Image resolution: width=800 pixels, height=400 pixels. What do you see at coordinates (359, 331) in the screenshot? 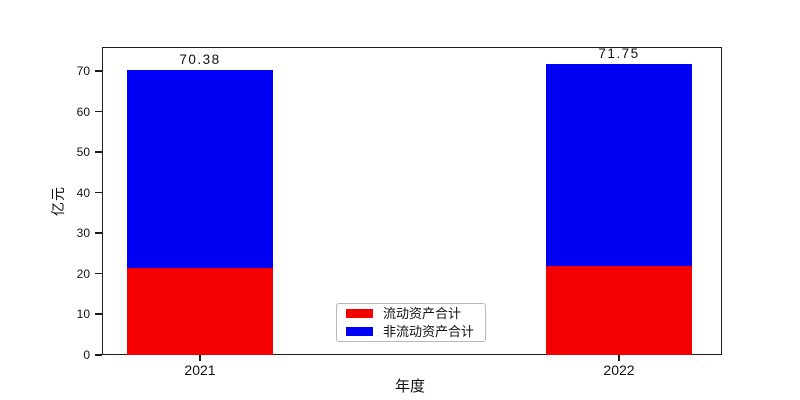
I see `legend-swatch-non-current-assets` at bounding box center [359, 331].